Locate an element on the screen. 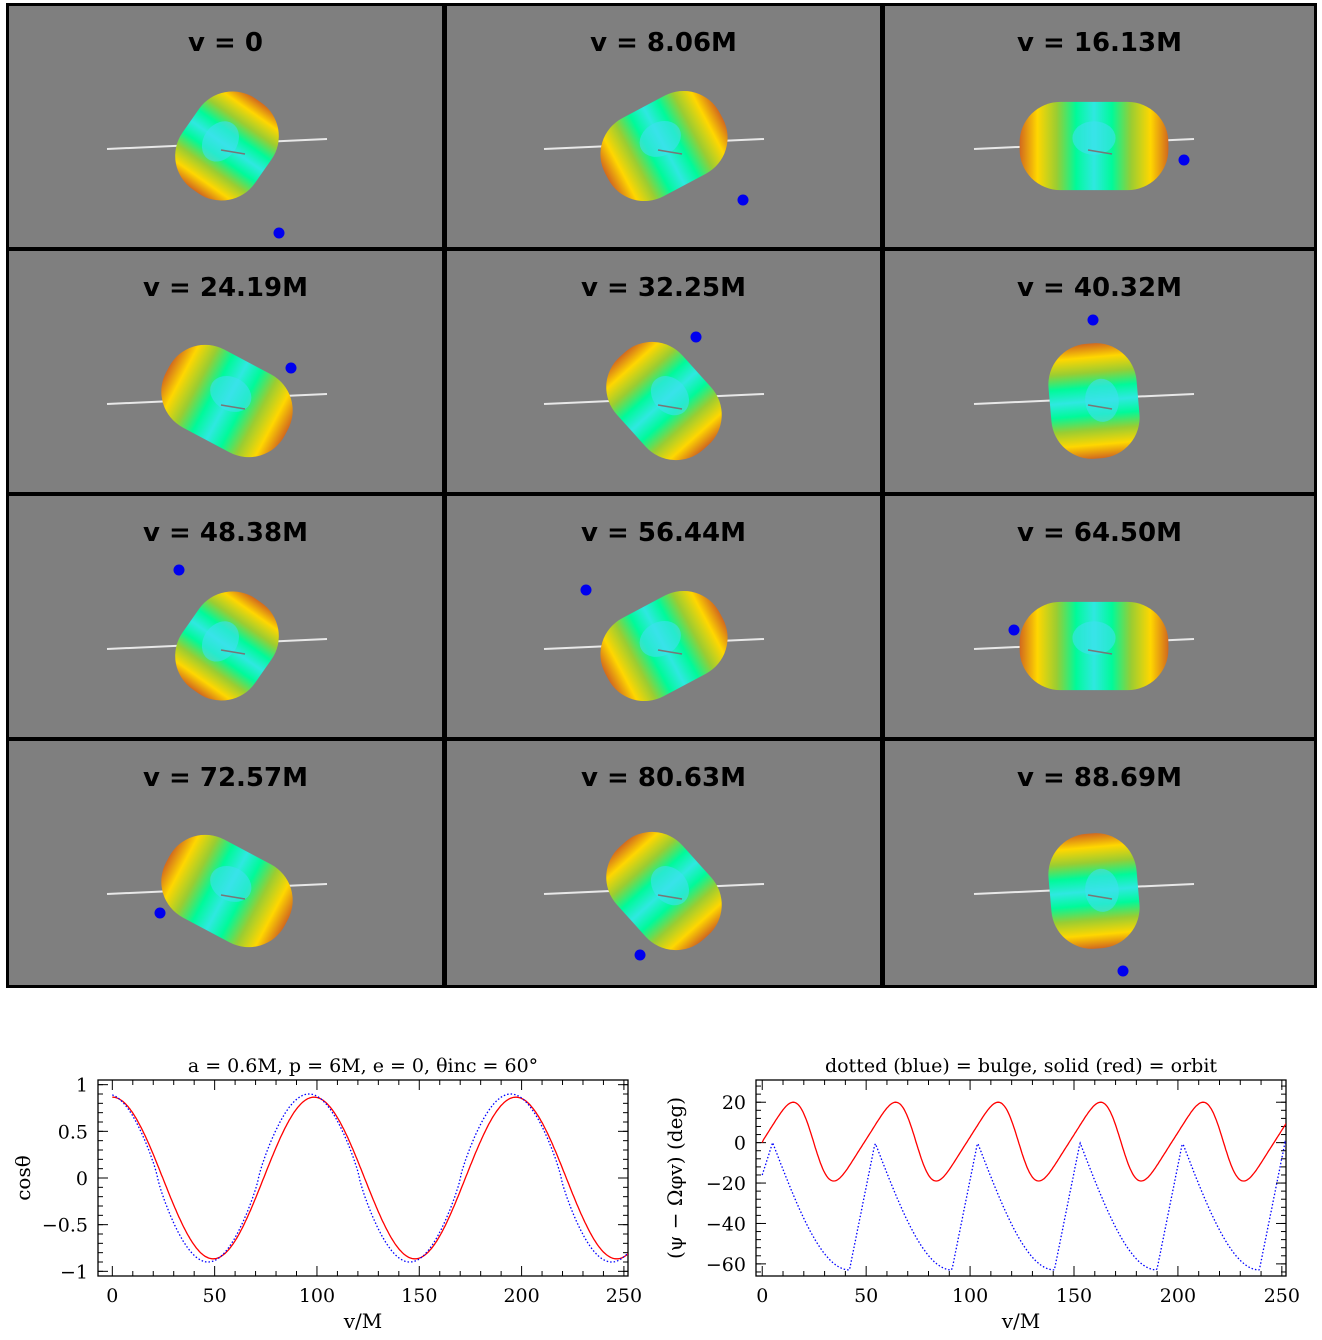 The height and width of the screenshot is (1340, 1322). snapshot-label: v = 80.63M is located at coordinates (663, 778).